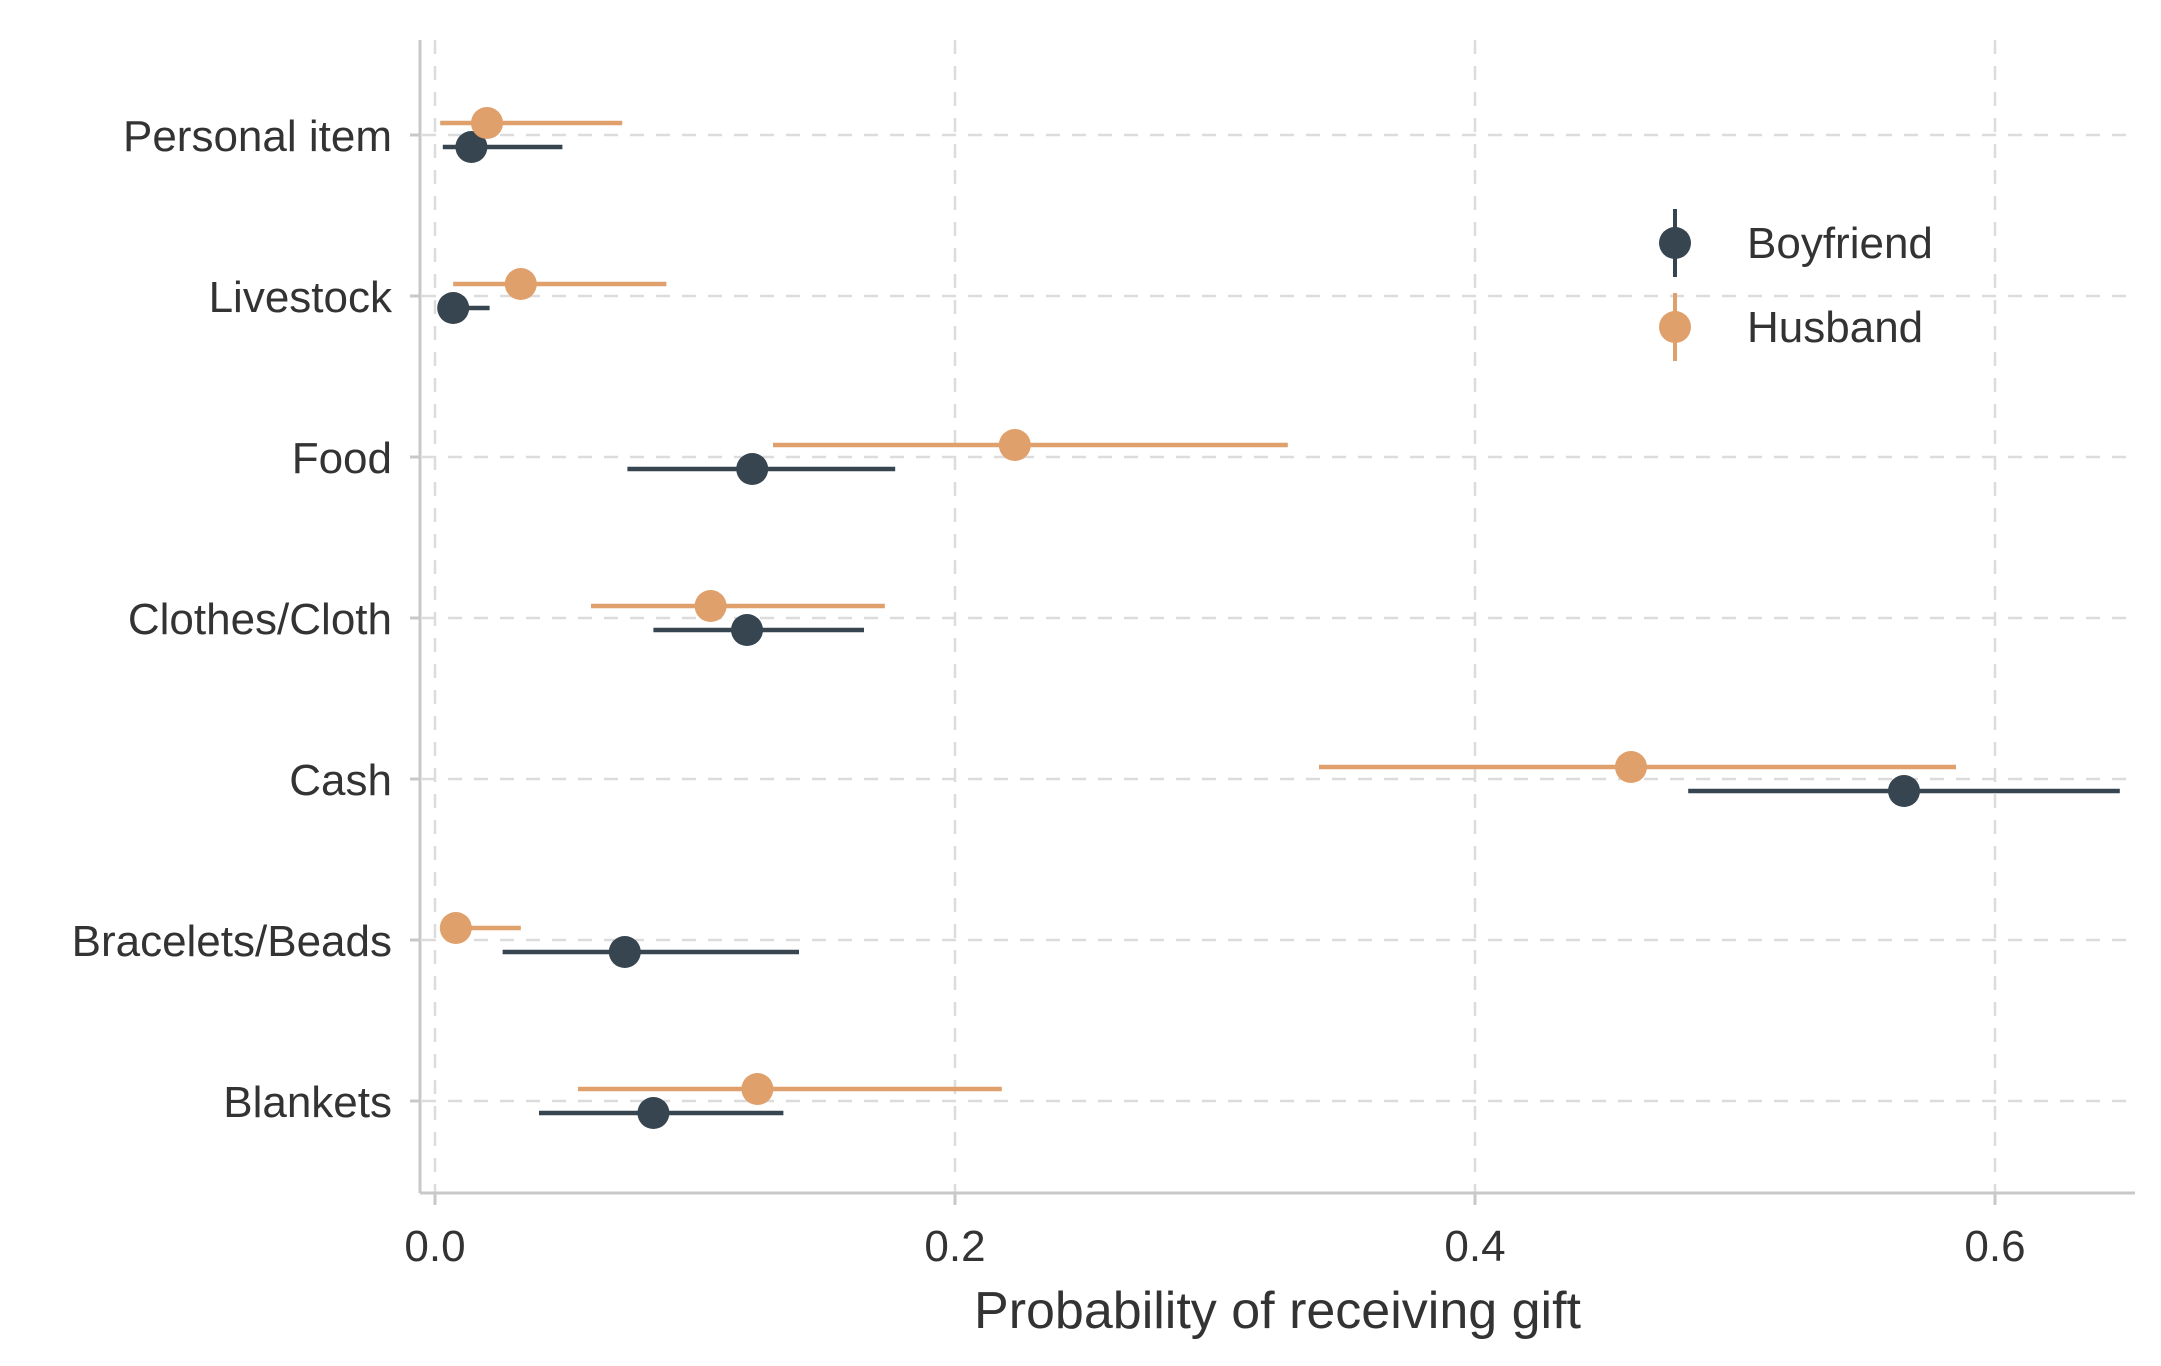  Describe the element at coordinates (1840, 243) in the screenshot. I see `legend-boyfriend-label: Boyfriend` at that location.